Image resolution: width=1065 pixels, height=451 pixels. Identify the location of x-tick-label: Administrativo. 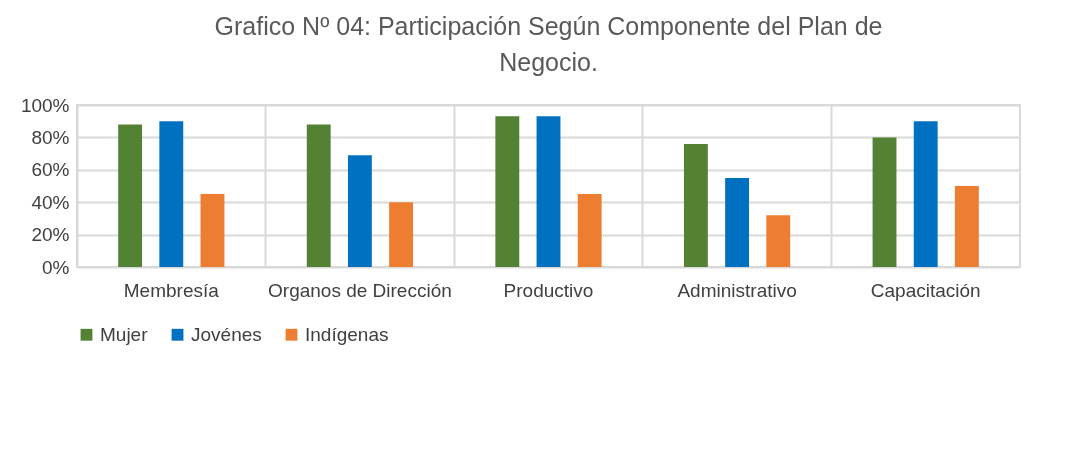
(737, 290).